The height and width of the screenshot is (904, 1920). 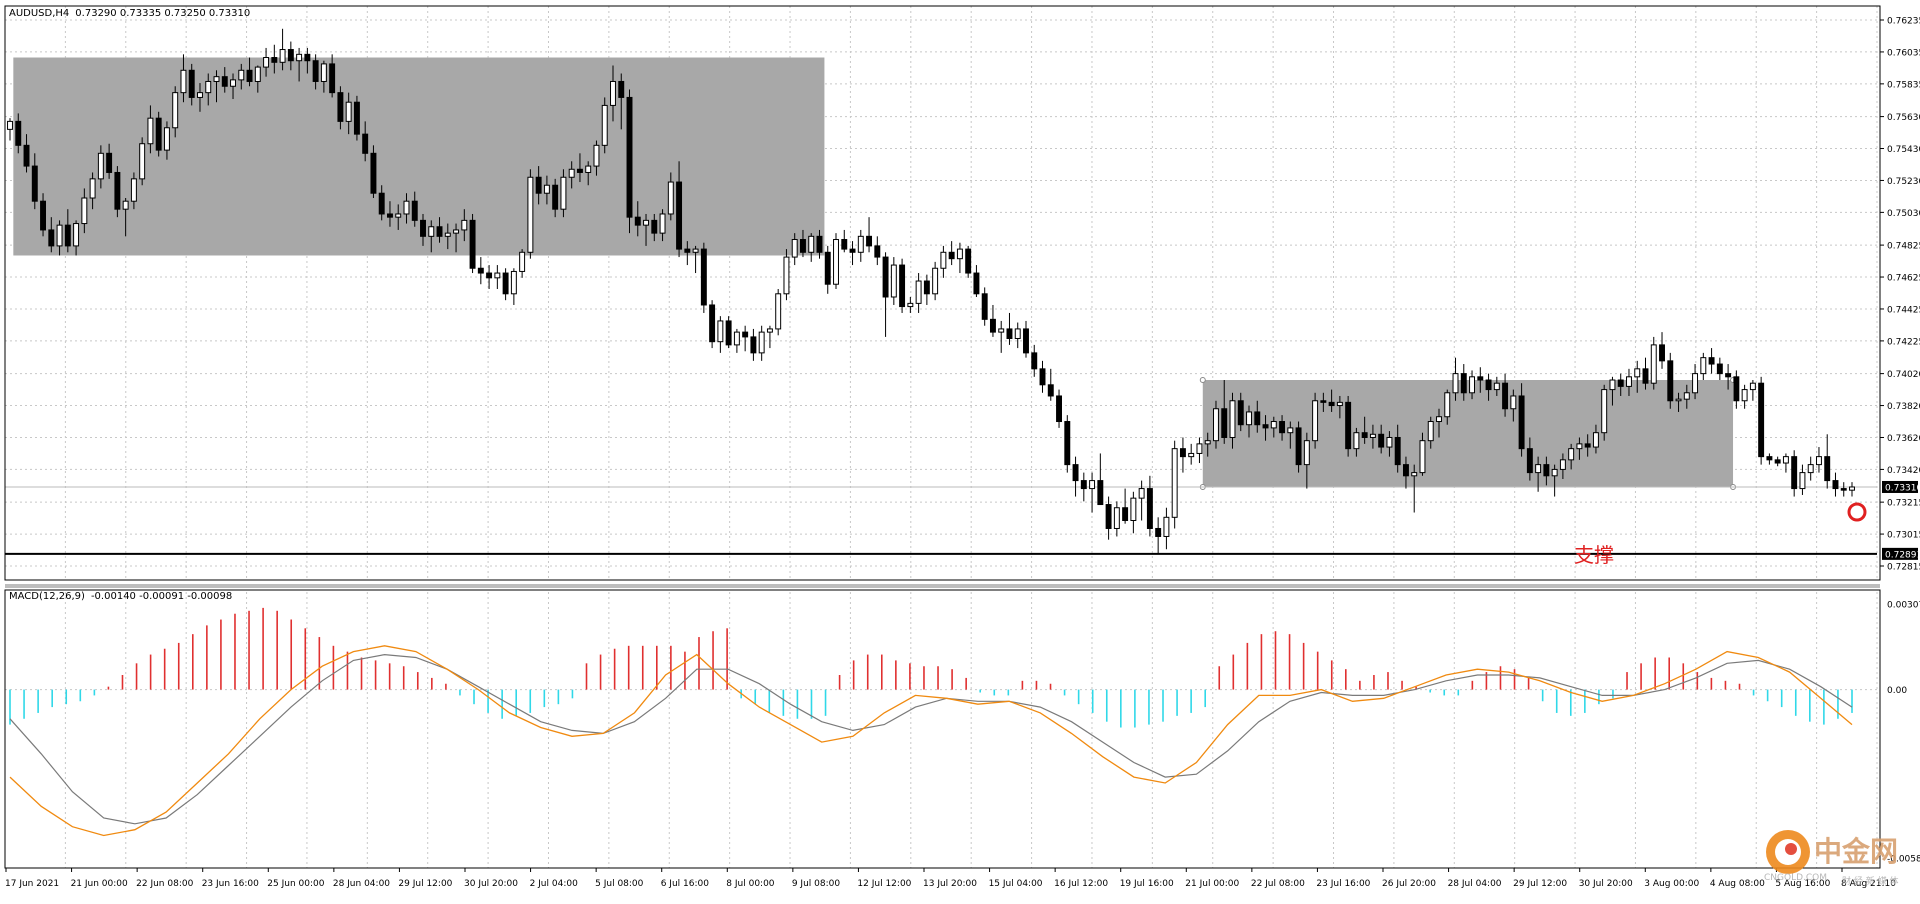 I want to click on time-tick-label: 23 Jul 16:00, so click(x=1343, y=884).